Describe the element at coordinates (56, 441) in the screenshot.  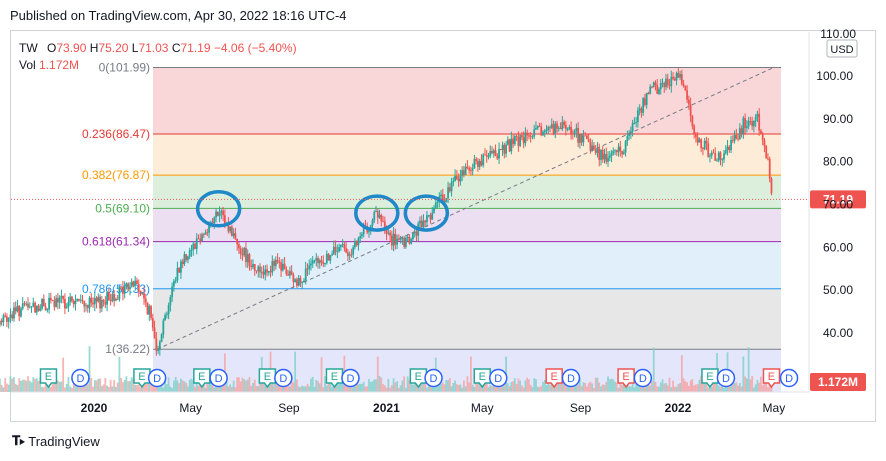
I see `brand-footer: 𝐓▸ TradingView` at that location.